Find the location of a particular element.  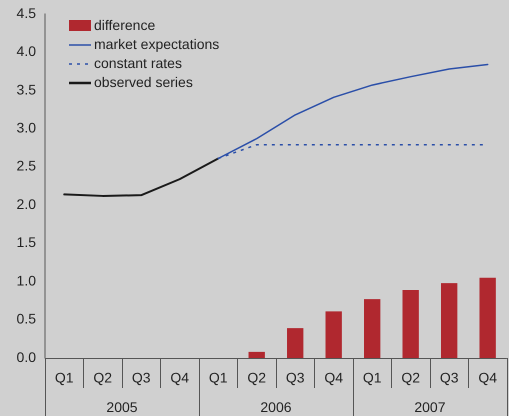

y-tick-label: 0.0 is located at coordinates (26, 356).